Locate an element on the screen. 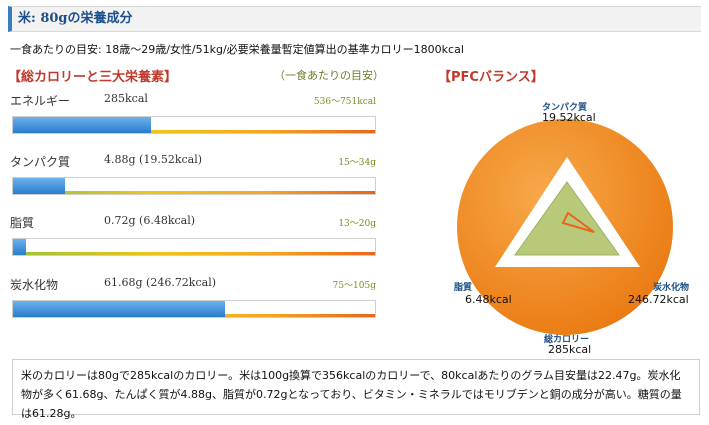 This screenshot has height=425, width=709. nutrient-amount: 0.72g (6.48kcal) is located at coordinates (150, 220).